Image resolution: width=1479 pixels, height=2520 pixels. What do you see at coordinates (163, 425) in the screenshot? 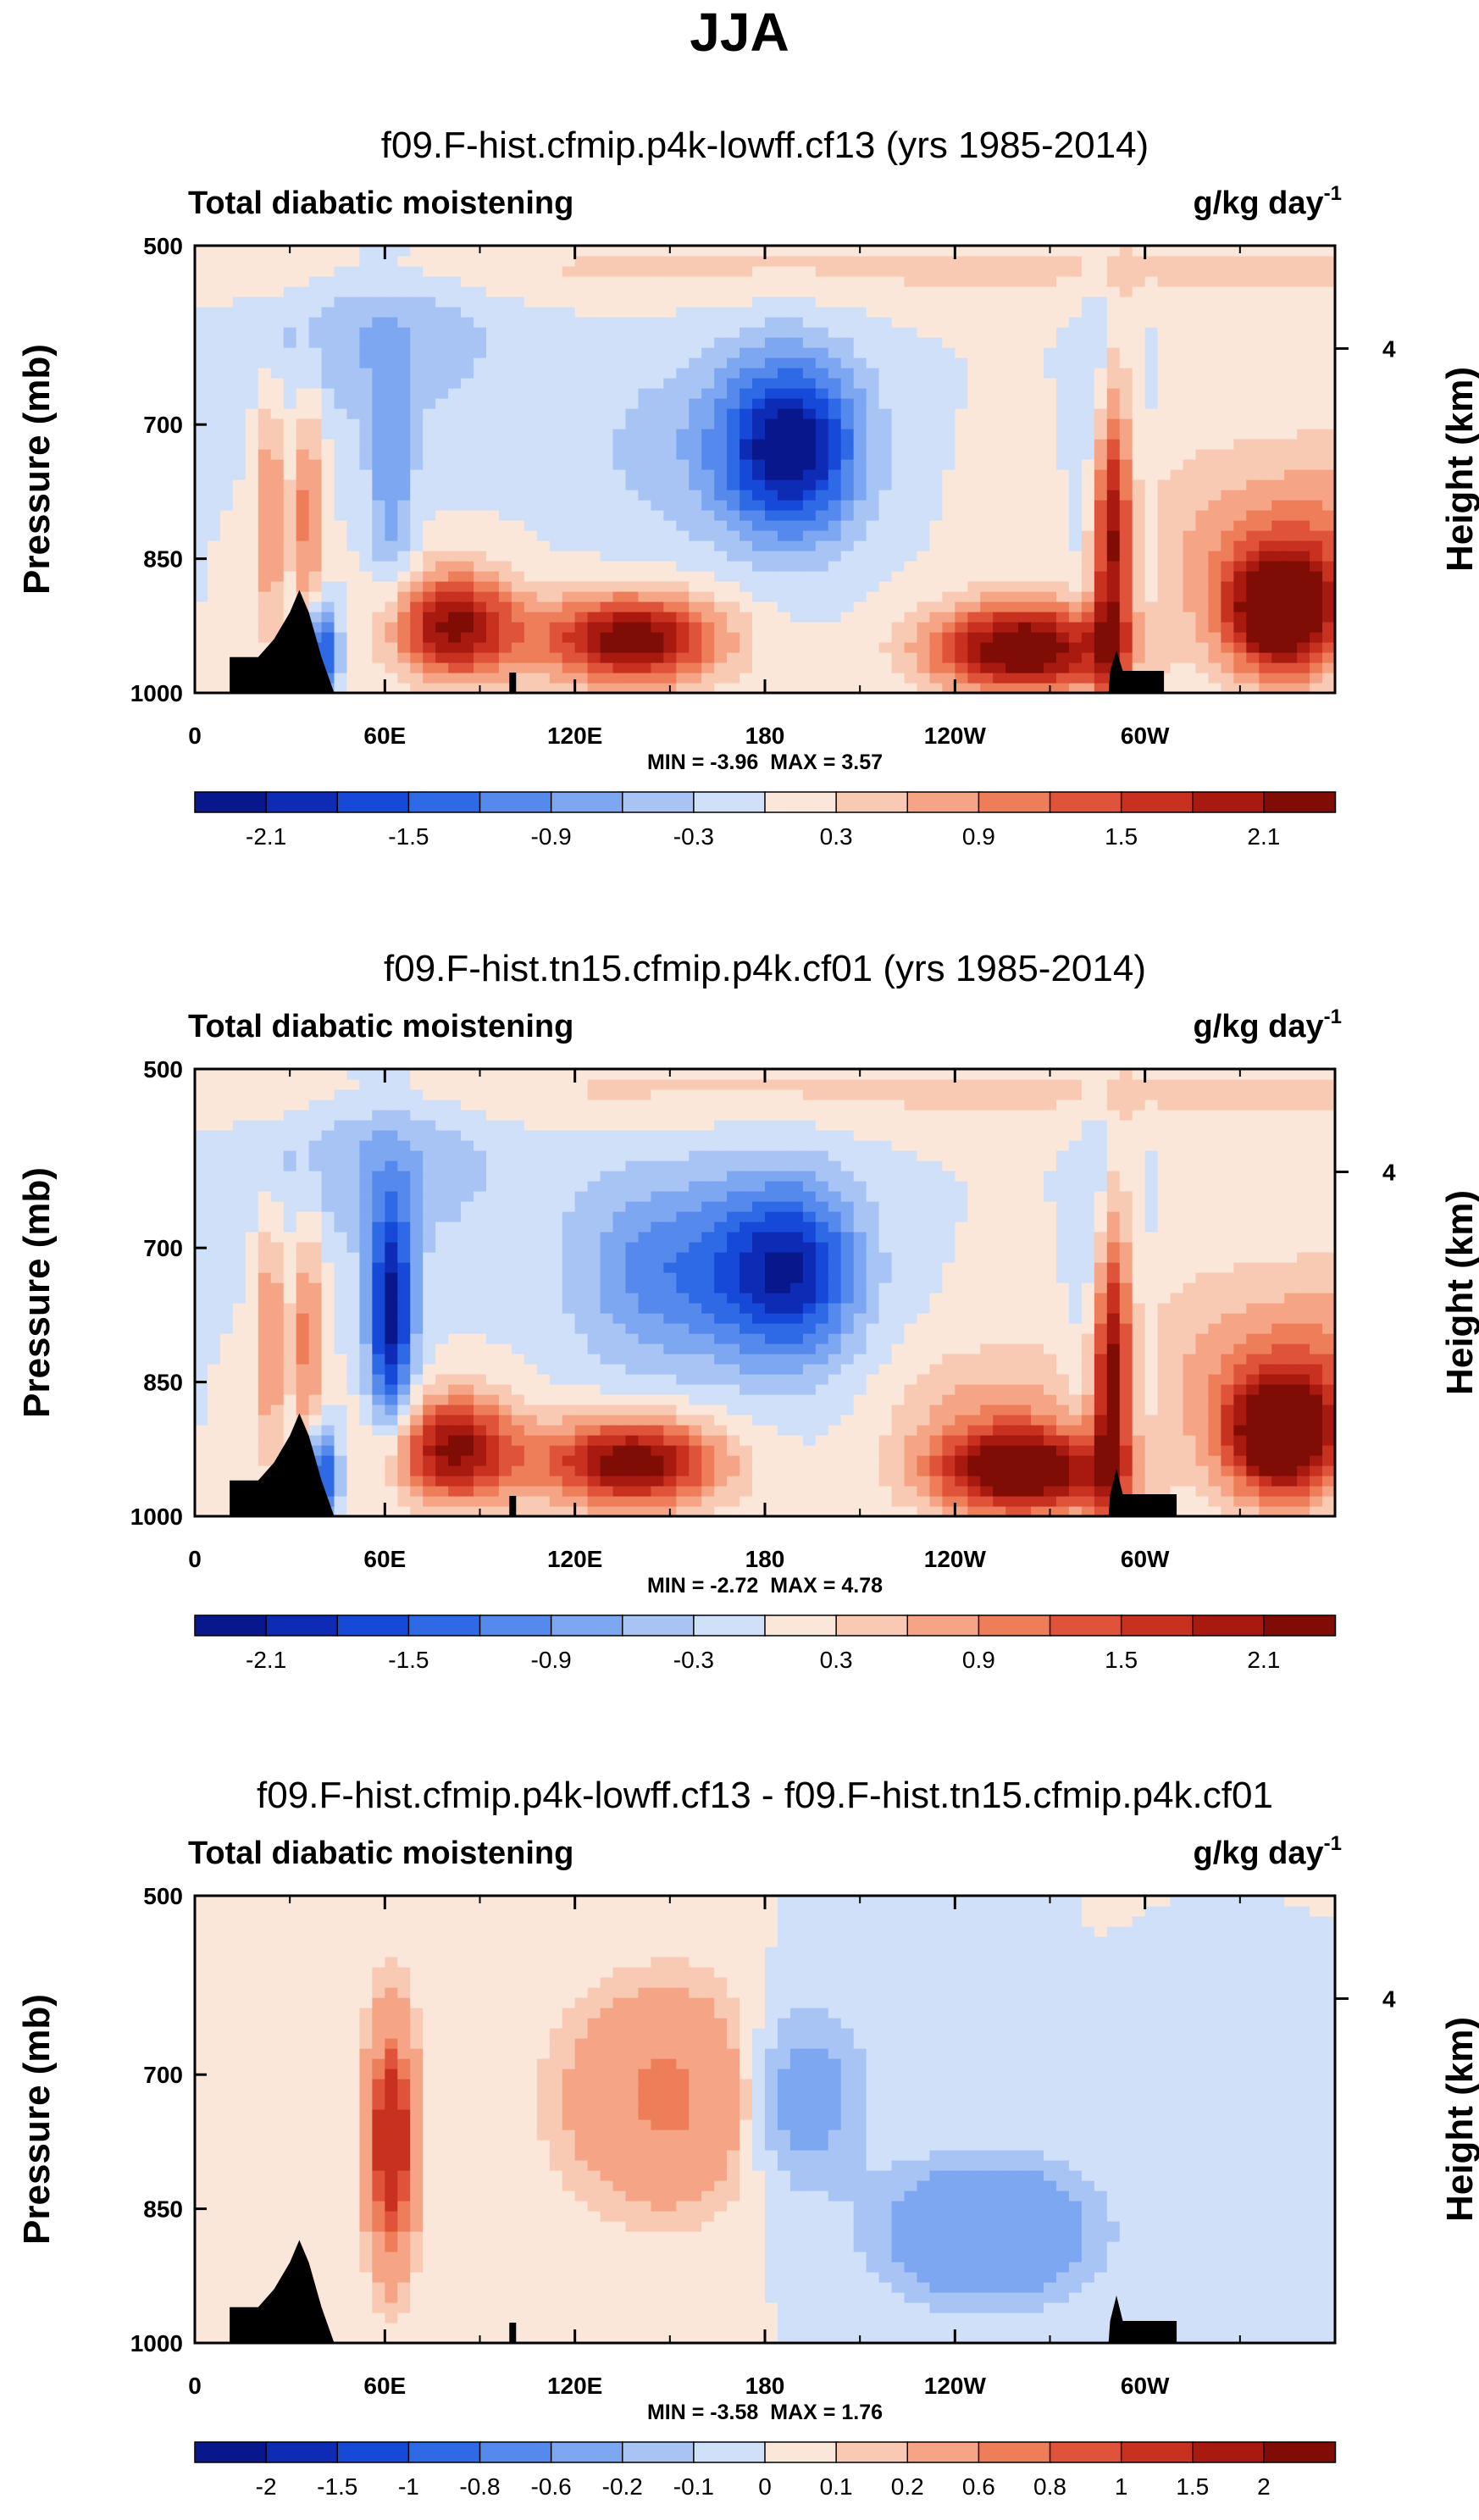
I see `y-tick-label: 700` at bounding box center [163, 425].